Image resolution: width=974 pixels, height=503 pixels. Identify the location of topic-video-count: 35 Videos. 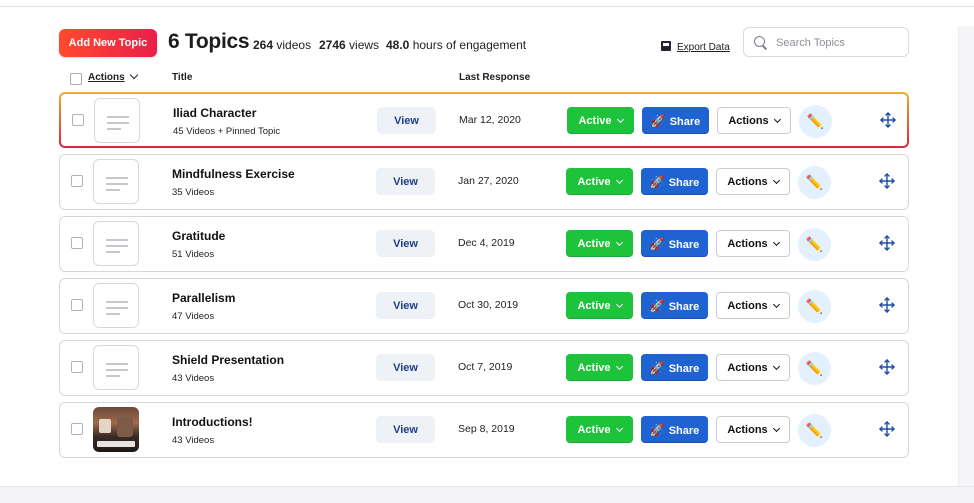
(193, 192).